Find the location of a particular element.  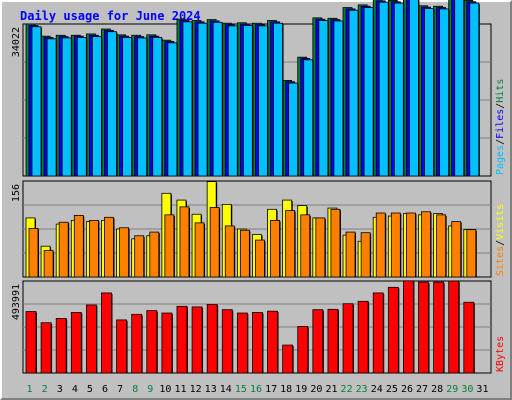

legend-entry-sites: Sites is located at coordinates (500, 261).